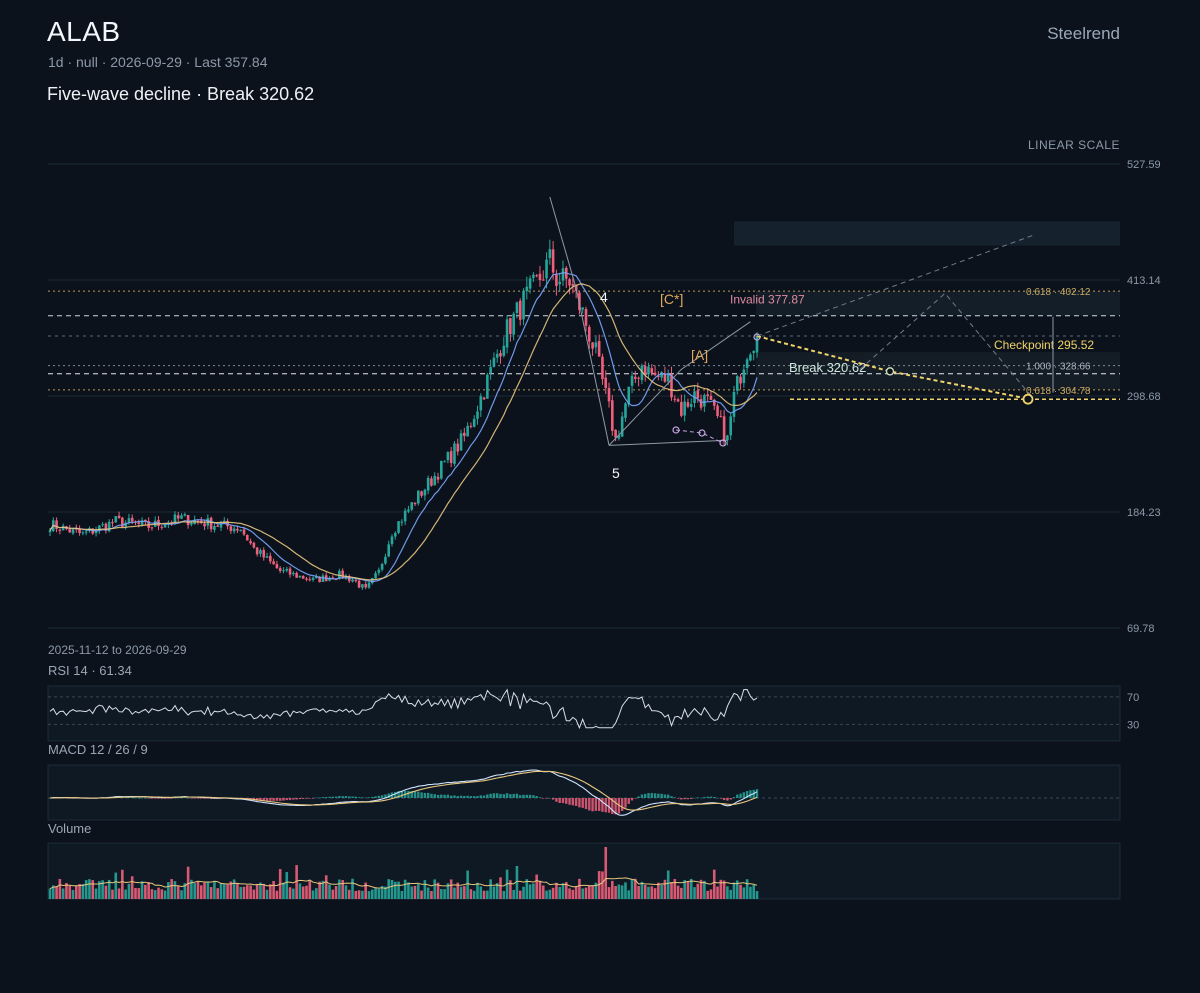 The image size is (1200, 993). I want to click on wave-line, so click(668, 442).